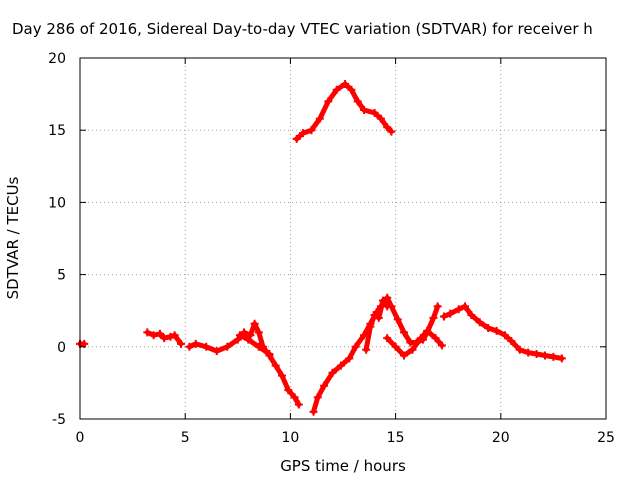 The height and width of the screenshot is (480, 640). Describe the element at coordinates (13, 237) in the screenshot. I see `y-axis-label: SDTVAR / TECUs` at that location.